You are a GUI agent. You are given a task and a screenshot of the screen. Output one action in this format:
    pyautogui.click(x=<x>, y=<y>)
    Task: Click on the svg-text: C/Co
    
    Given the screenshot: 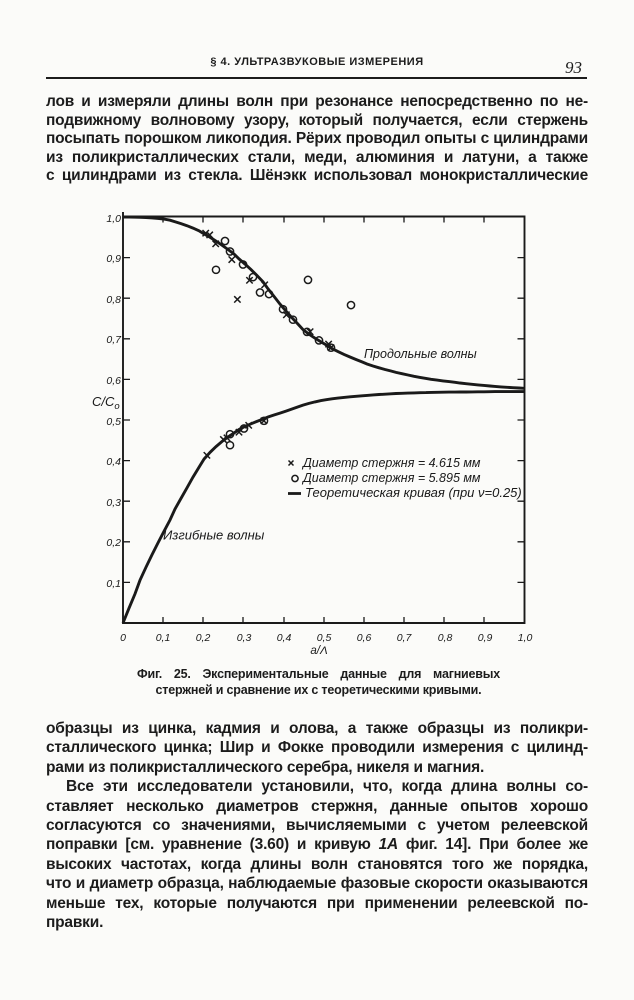 What is the action you would take?
    pyautogui.click(x=106, y=403)
    